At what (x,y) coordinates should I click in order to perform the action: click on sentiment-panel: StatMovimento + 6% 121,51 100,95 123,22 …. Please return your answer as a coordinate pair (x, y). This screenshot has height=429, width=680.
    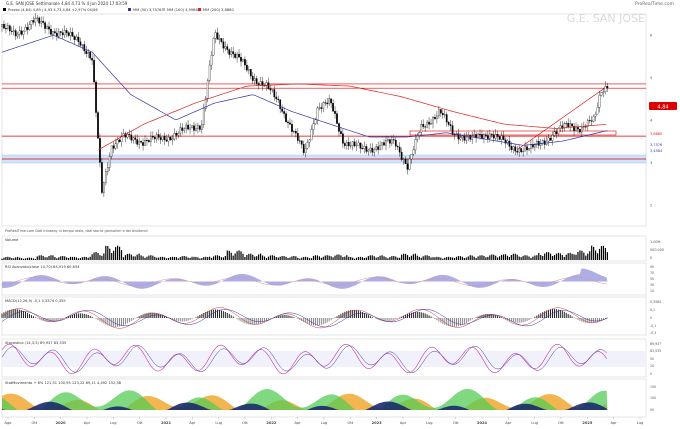
    Looking at the image, I should click on (328, 398).